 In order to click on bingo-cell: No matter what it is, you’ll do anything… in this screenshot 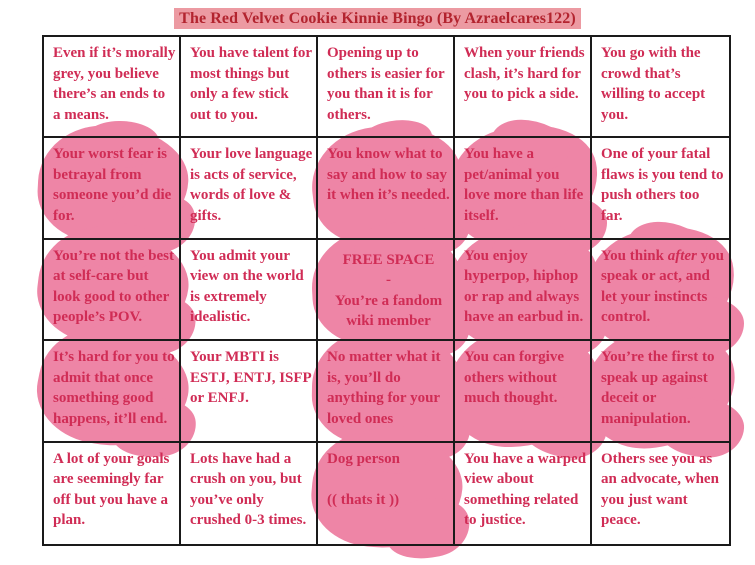, I will do `click(393, 394)`.